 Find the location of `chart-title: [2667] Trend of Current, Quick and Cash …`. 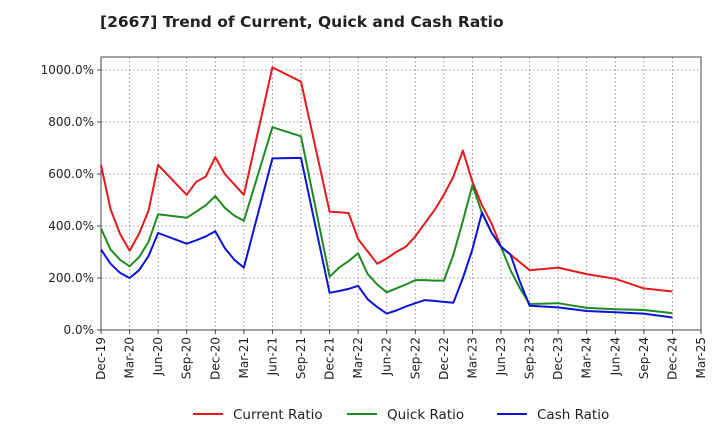

chart-title: [2667] Trend of Current, Quick and Cash … is located at coordinates (302, 22).